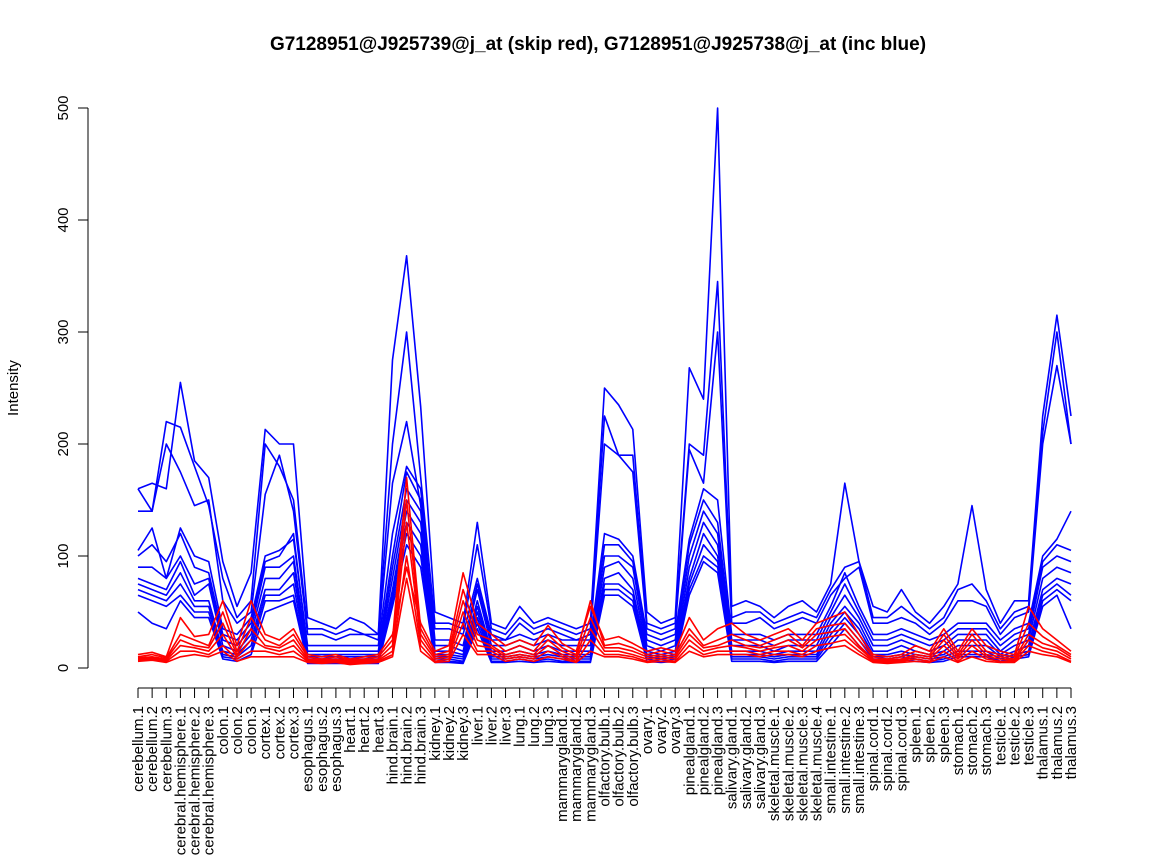  Describe the element at coordinates (718, 750) in the screenshot. I see `x-tick-label: pinealgland.3` at that location.